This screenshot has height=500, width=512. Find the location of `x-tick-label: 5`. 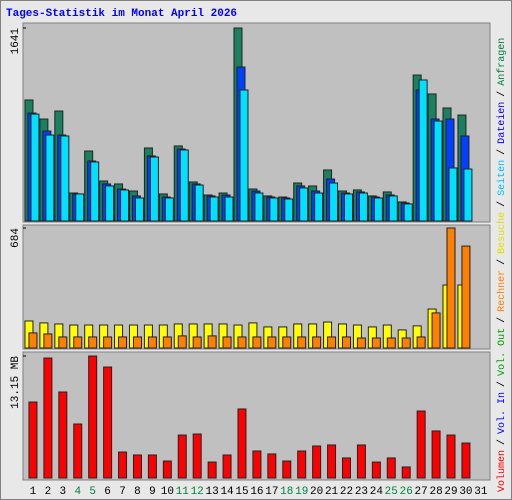

x-tick-label: 5 is located at coordinates (92, 492).